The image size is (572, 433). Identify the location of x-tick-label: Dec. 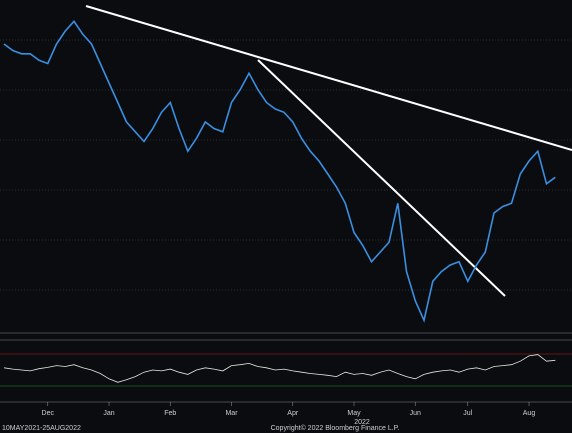
(48, 413).